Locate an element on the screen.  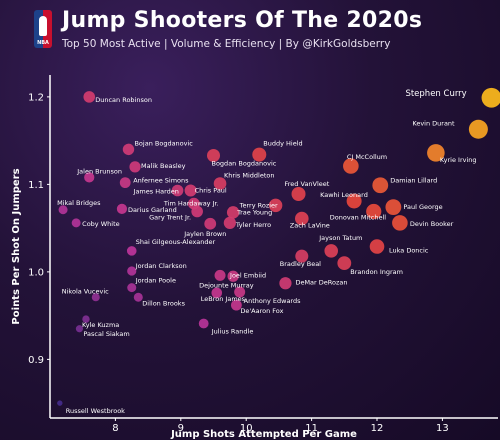
y-tick-label: 1.2 is located at coordinates (36, 97).